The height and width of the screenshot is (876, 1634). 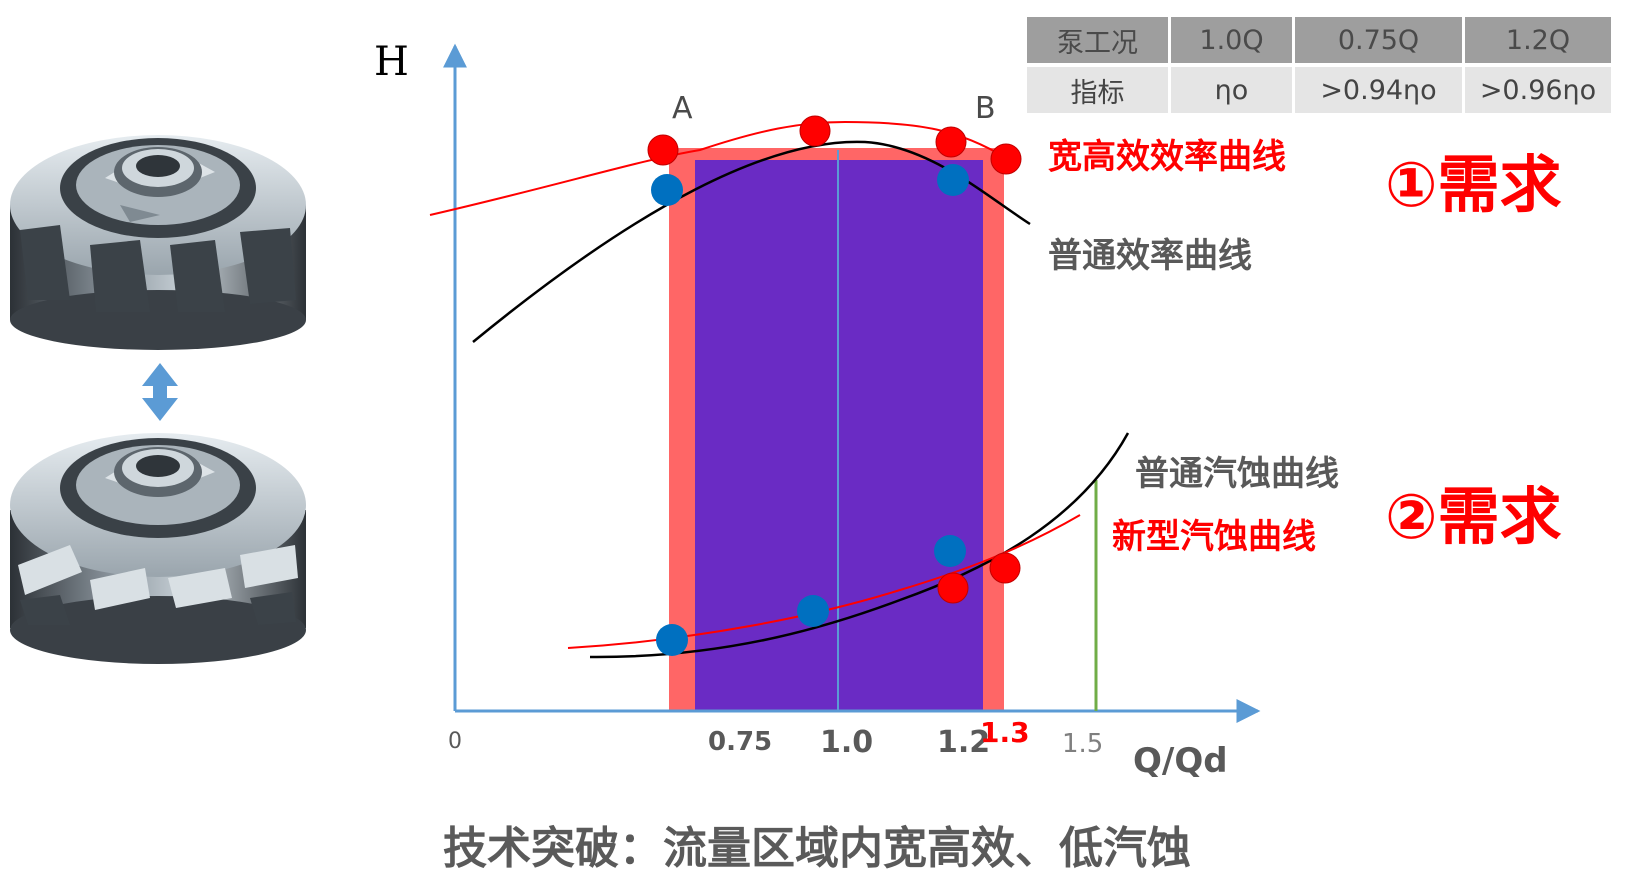 I want to click on x-axis-label: Q/Qd, so click(x=1180, y=761).